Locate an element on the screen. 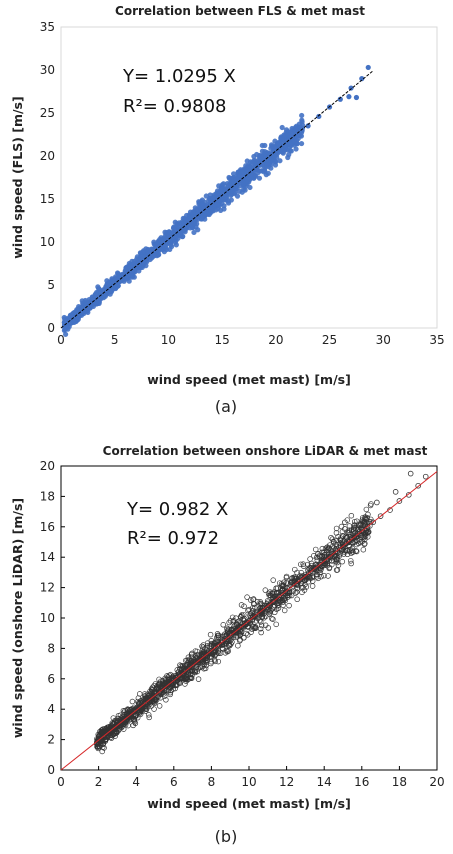  y-tick-label-b: 0 is located at coordinates (51, 770).